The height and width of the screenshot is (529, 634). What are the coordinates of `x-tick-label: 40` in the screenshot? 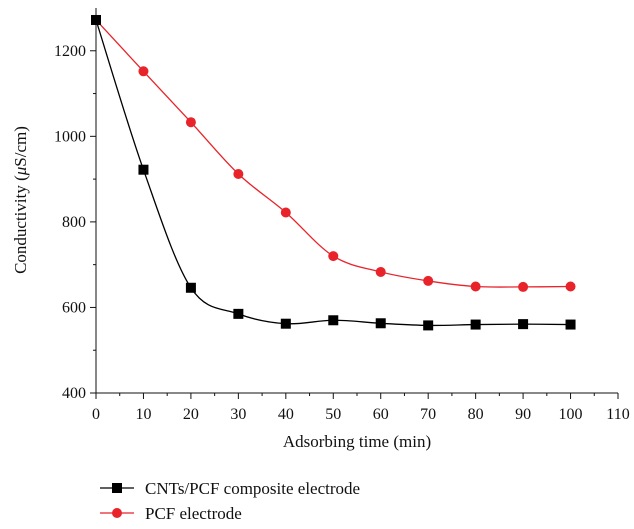 It's located at (286, 414).